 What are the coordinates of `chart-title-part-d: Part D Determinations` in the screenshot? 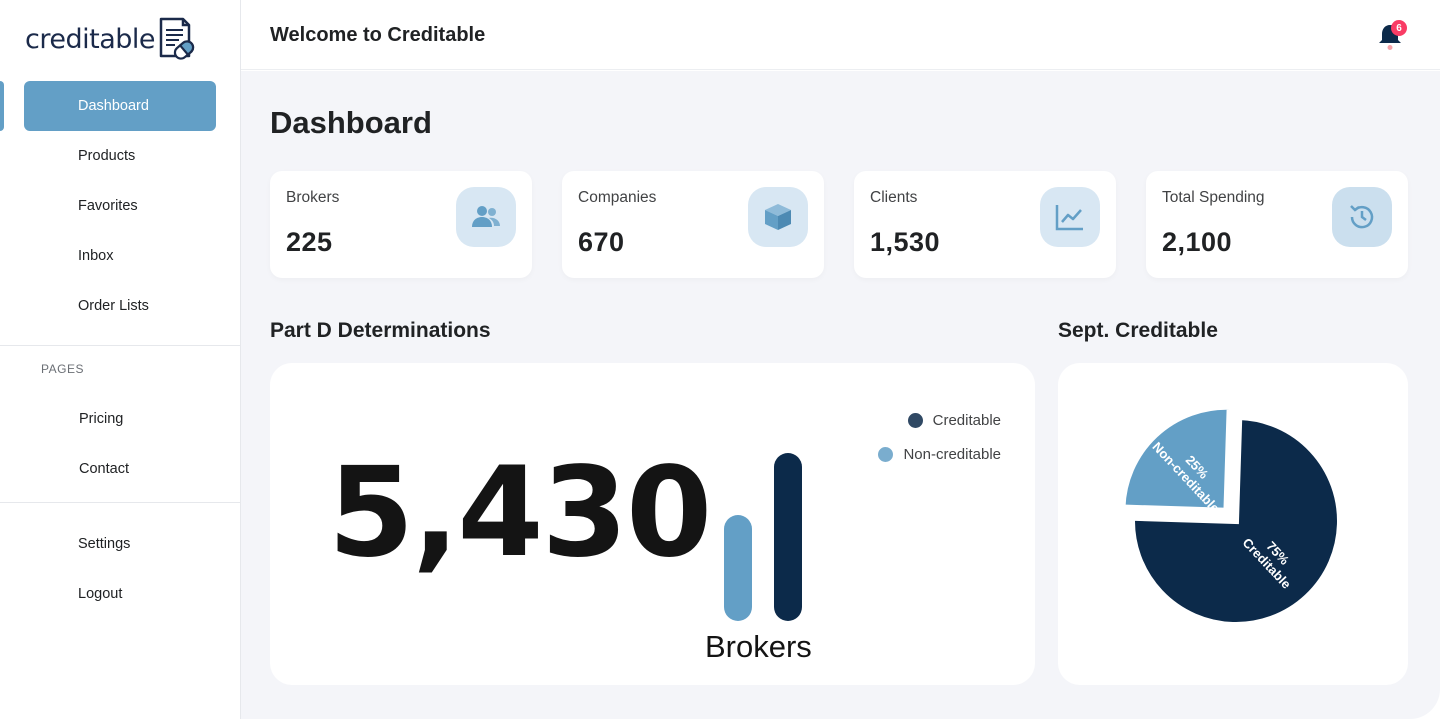 It's located at (380, 330).